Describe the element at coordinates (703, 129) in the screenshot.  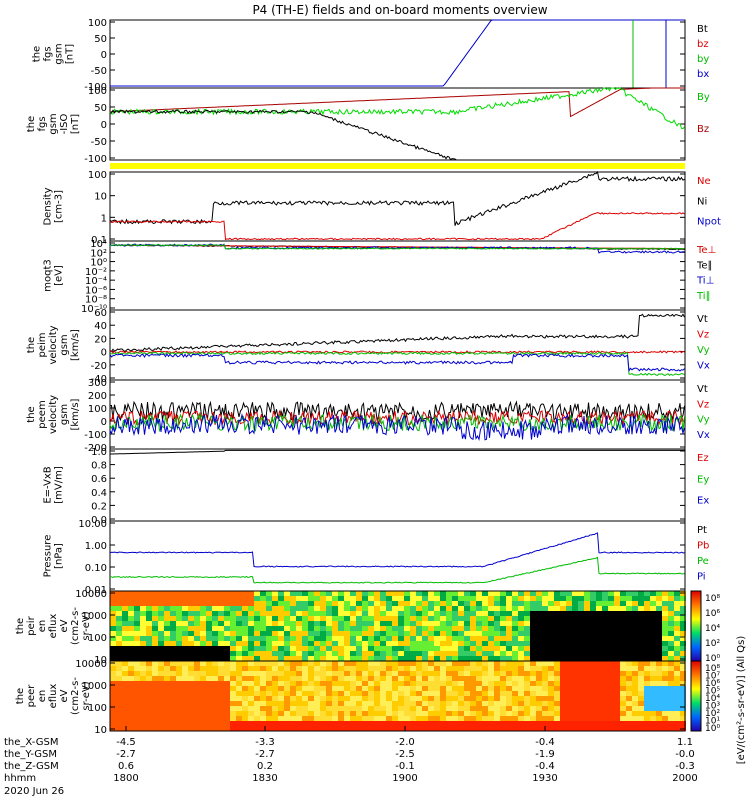
I see `legend-entry: Bz` at that location.